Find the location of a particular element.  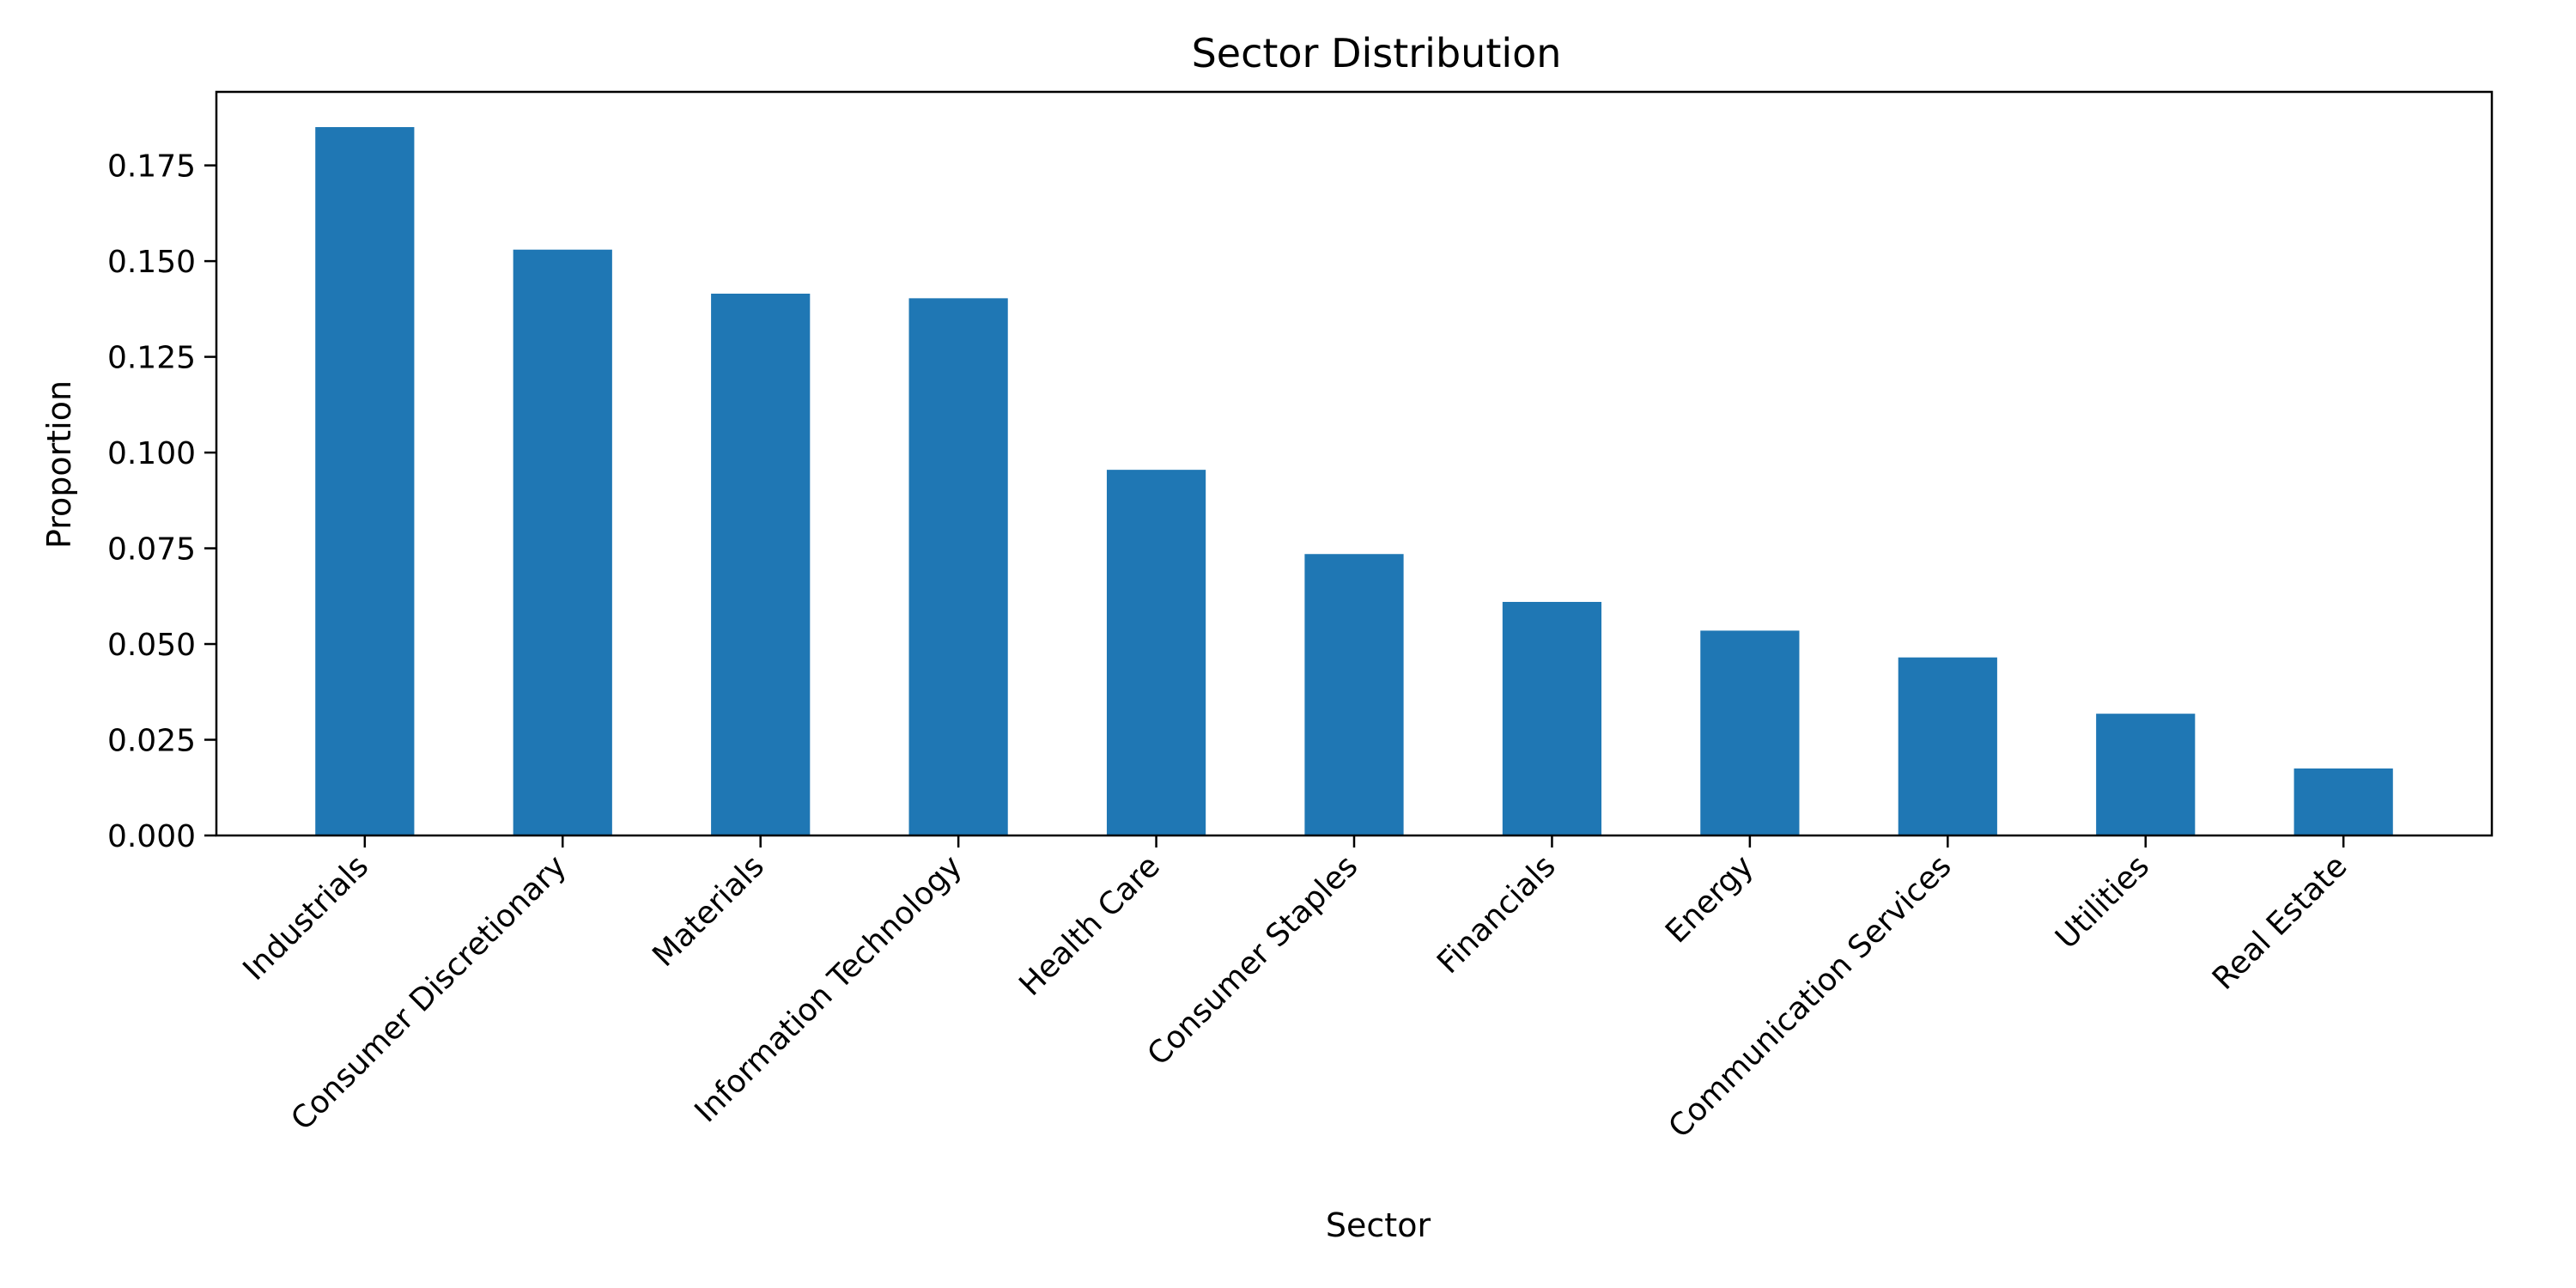

y-tick-label: 0.150 is located at coordinates (151, 262).